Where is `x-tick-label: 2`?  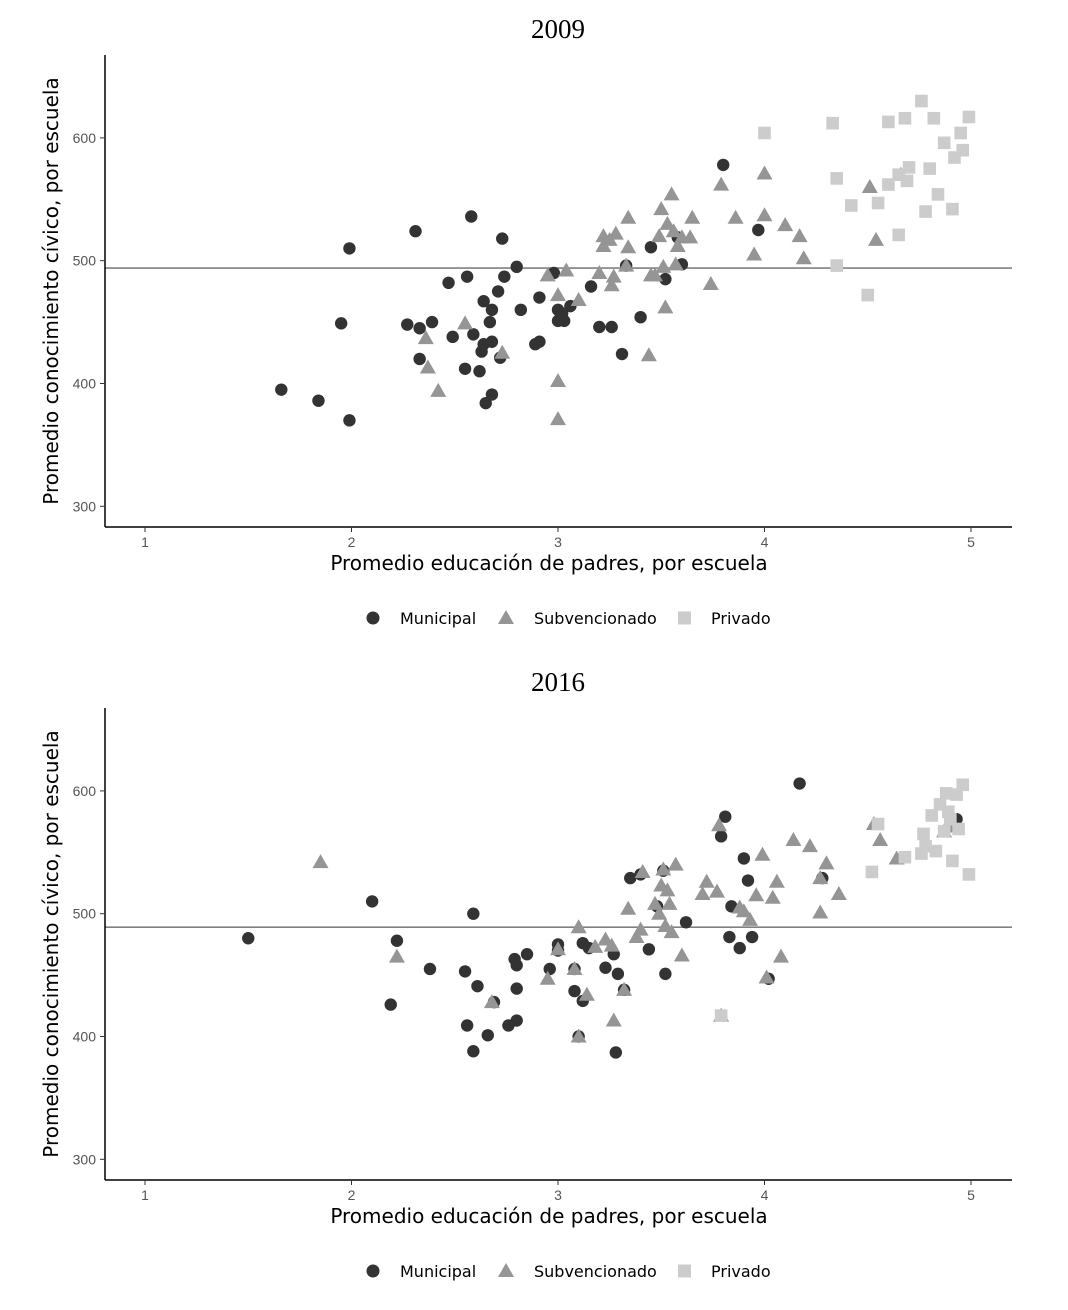
x-tick-label: 2 is located at coordinates (352, 1195).